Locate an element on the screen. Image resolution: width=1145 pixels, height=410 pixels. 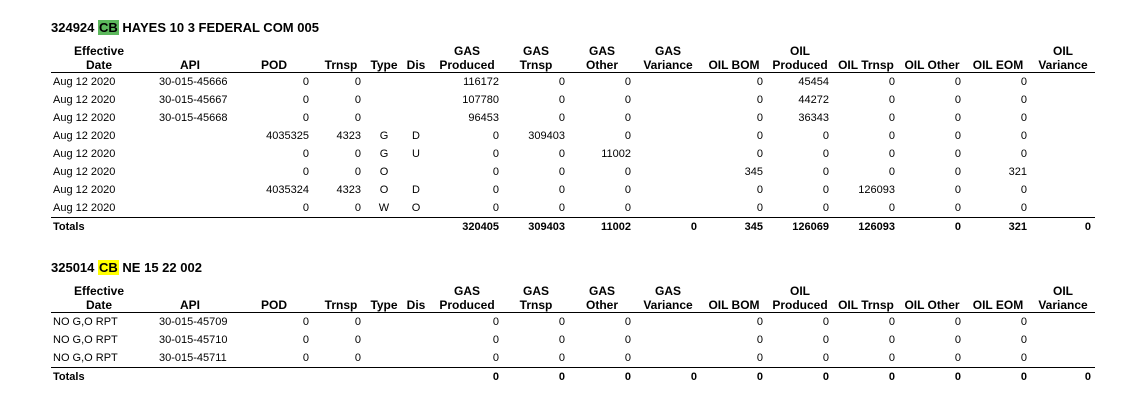
col-header-oil-trnsp: OIL Trnsp is located at coordinates (866, 298).